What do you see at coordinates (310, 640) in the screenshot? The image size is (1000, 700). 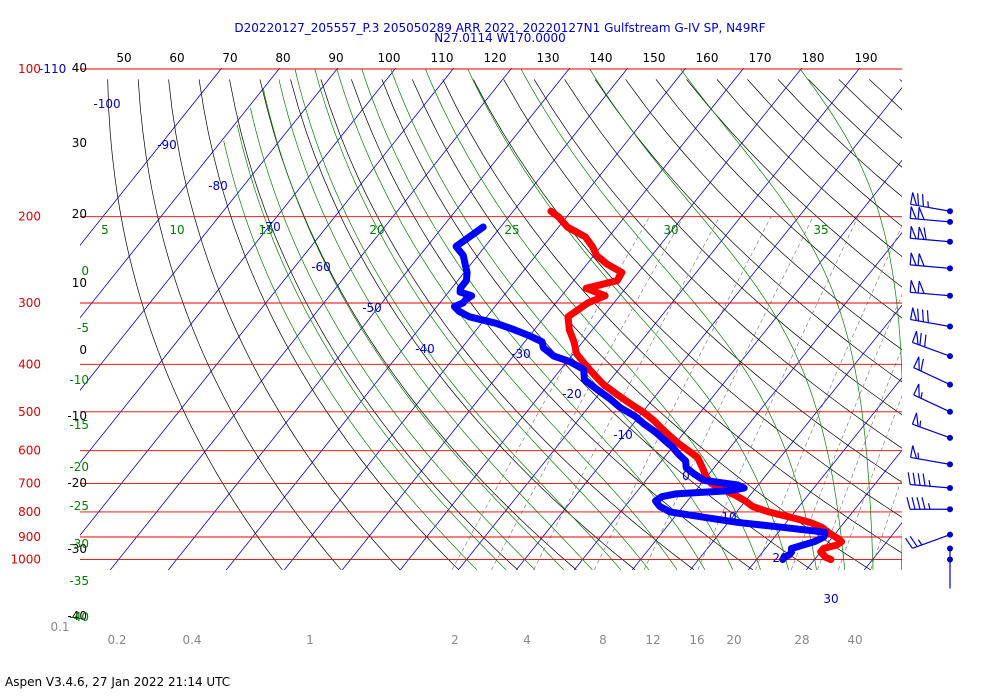 I see `mixing-ratio-label: 1` at bounding box center [310, 640].